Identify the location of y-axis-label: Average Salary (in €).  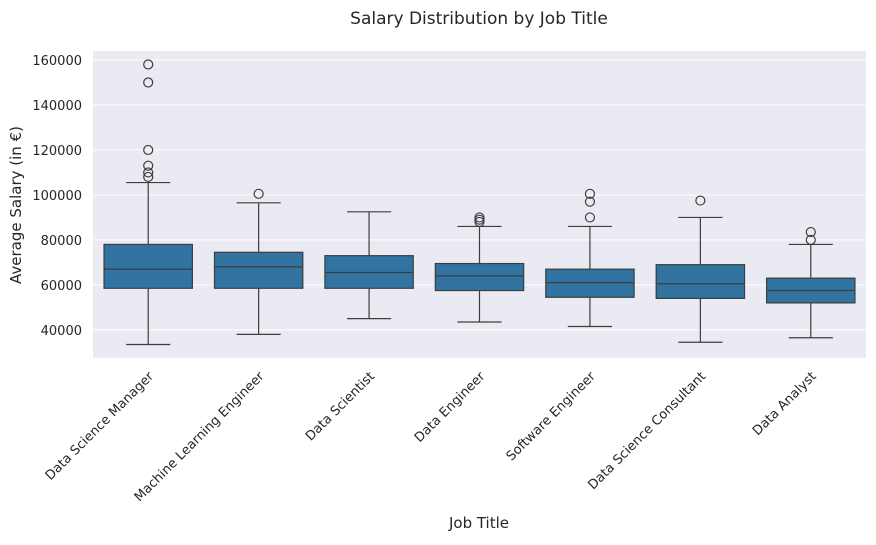
(16, 205).